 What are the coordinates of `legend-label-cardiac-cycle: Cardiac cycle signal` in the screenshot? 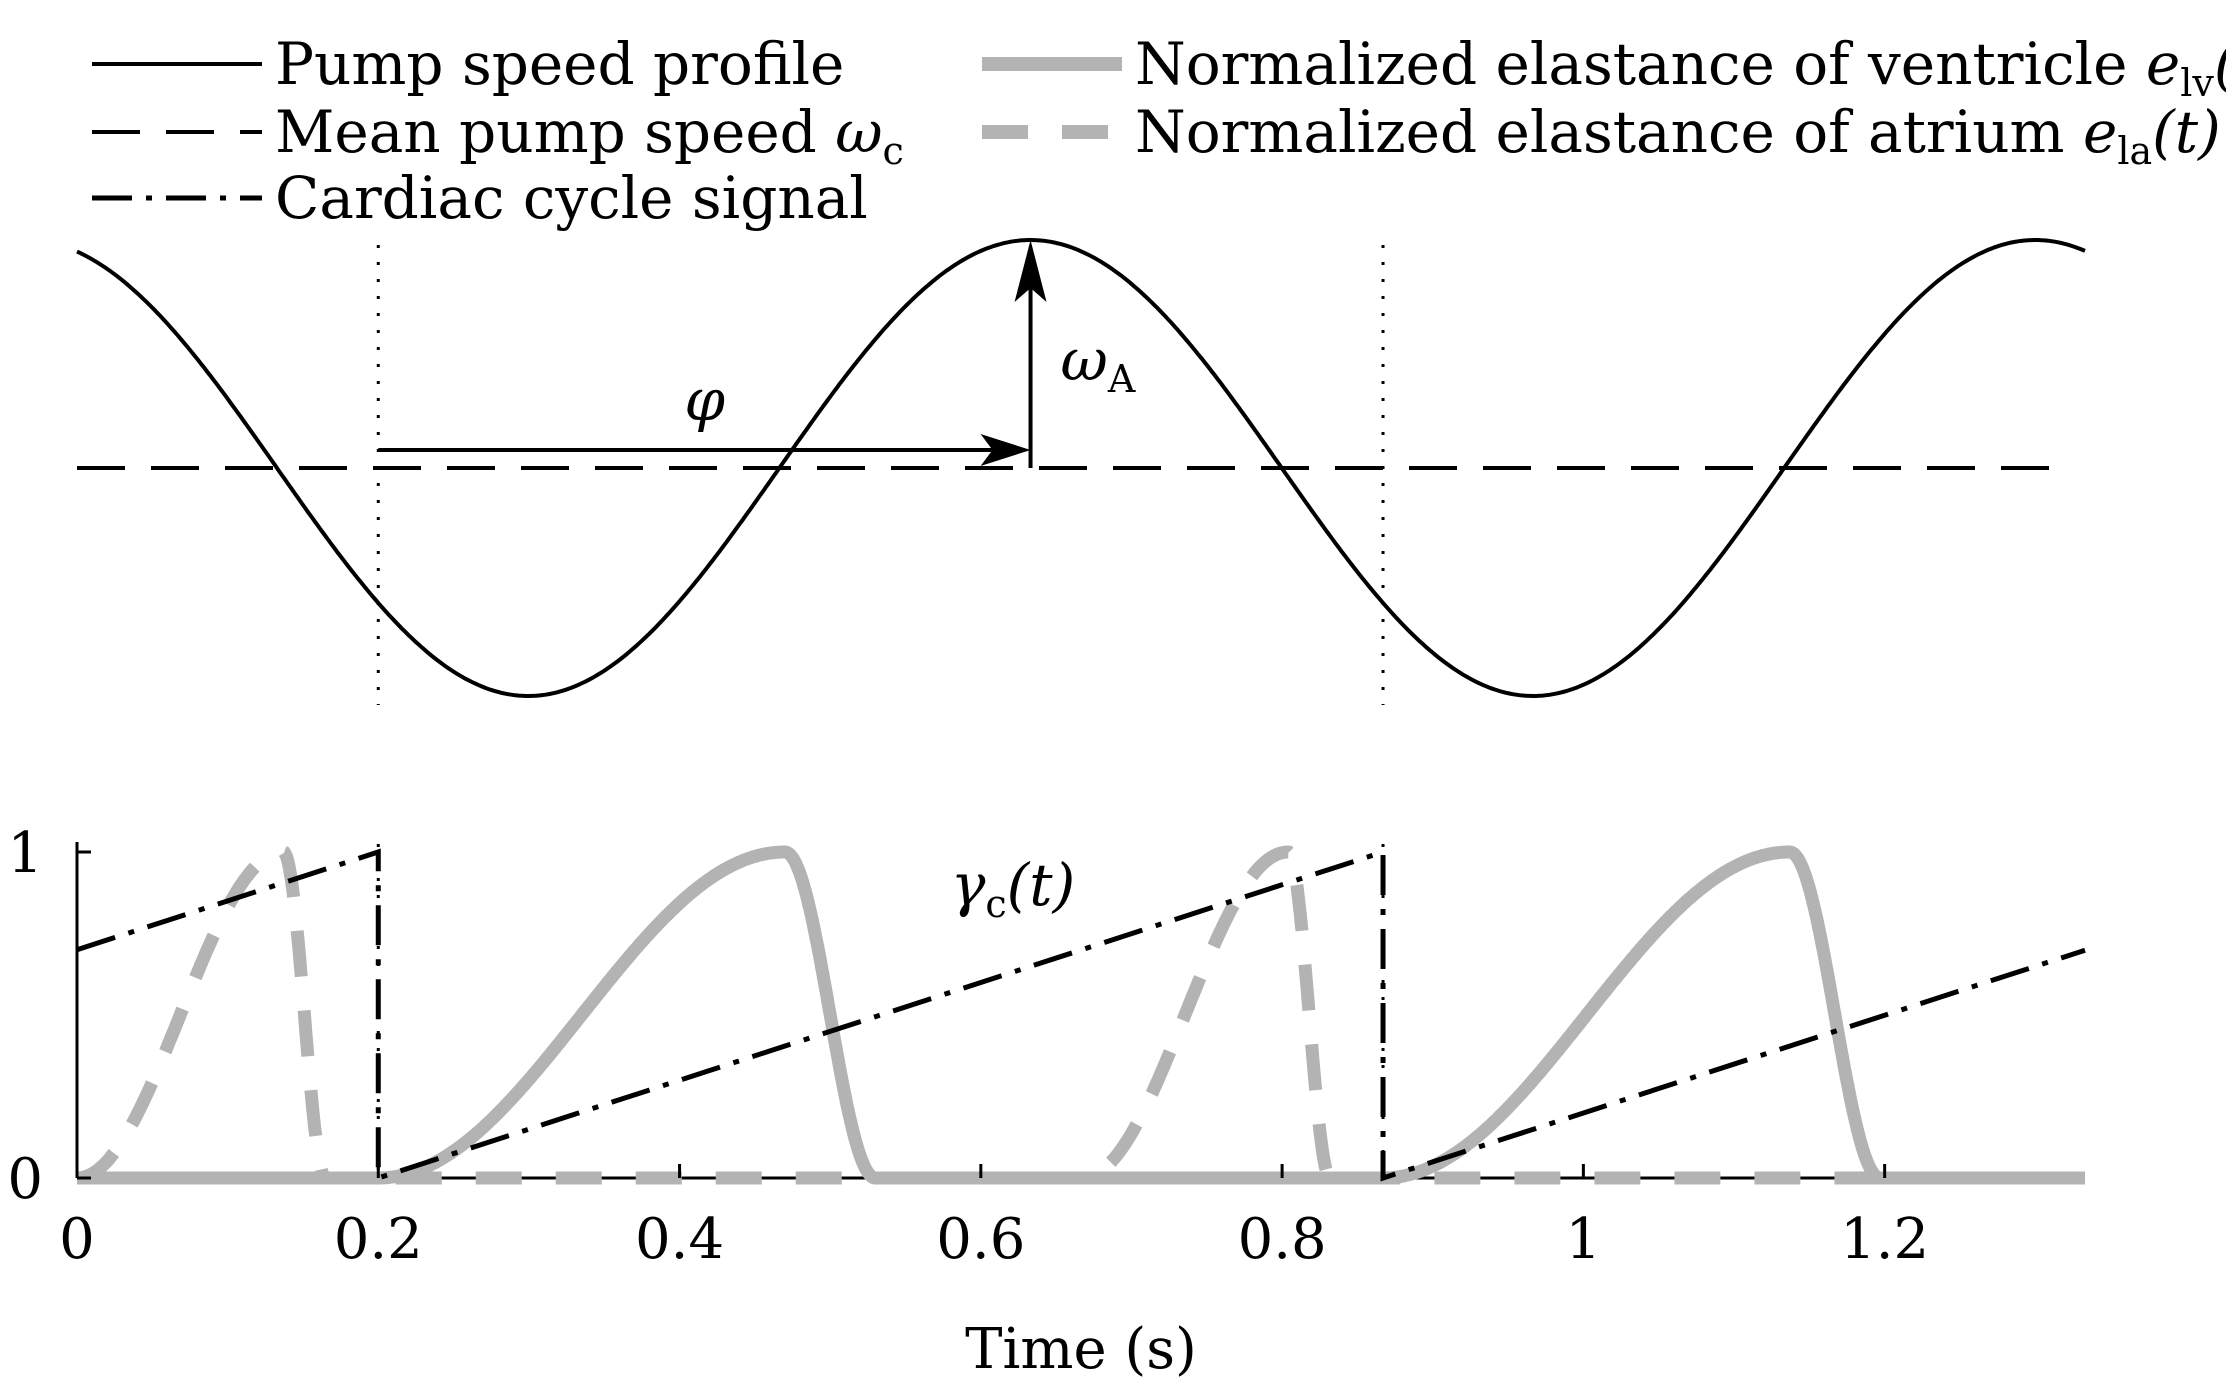 It's located at (571, 198).